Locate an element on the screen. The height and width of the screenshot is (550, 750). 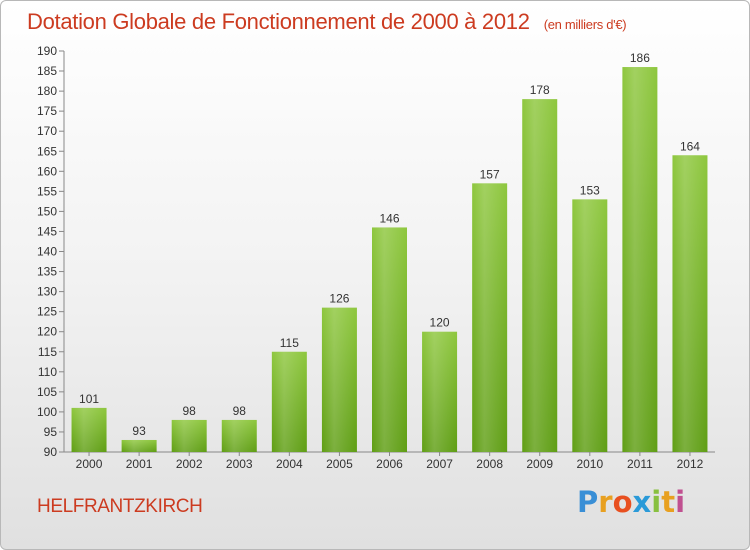
x-tick-label-2006: 2006 is located at coordinates (389, 464).